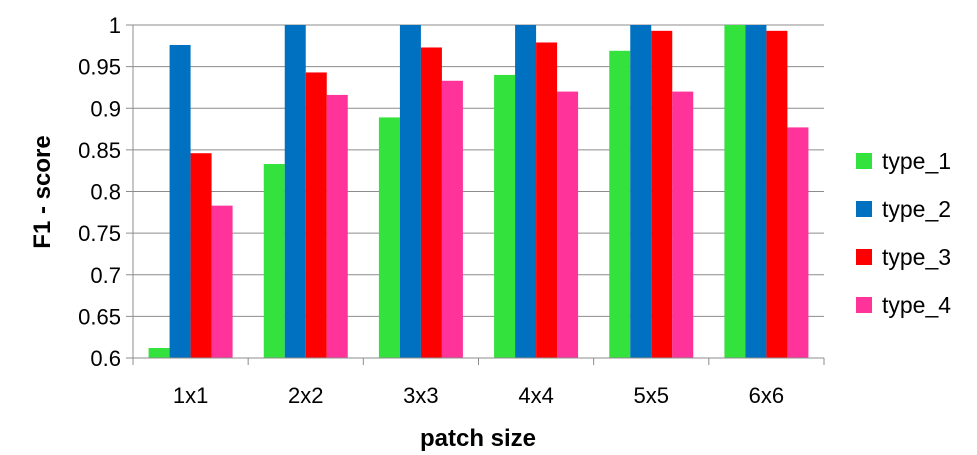  Describe the element at coordinates (316, 215) in the screenshot. I see `bar-type_3-2x2` at that location.